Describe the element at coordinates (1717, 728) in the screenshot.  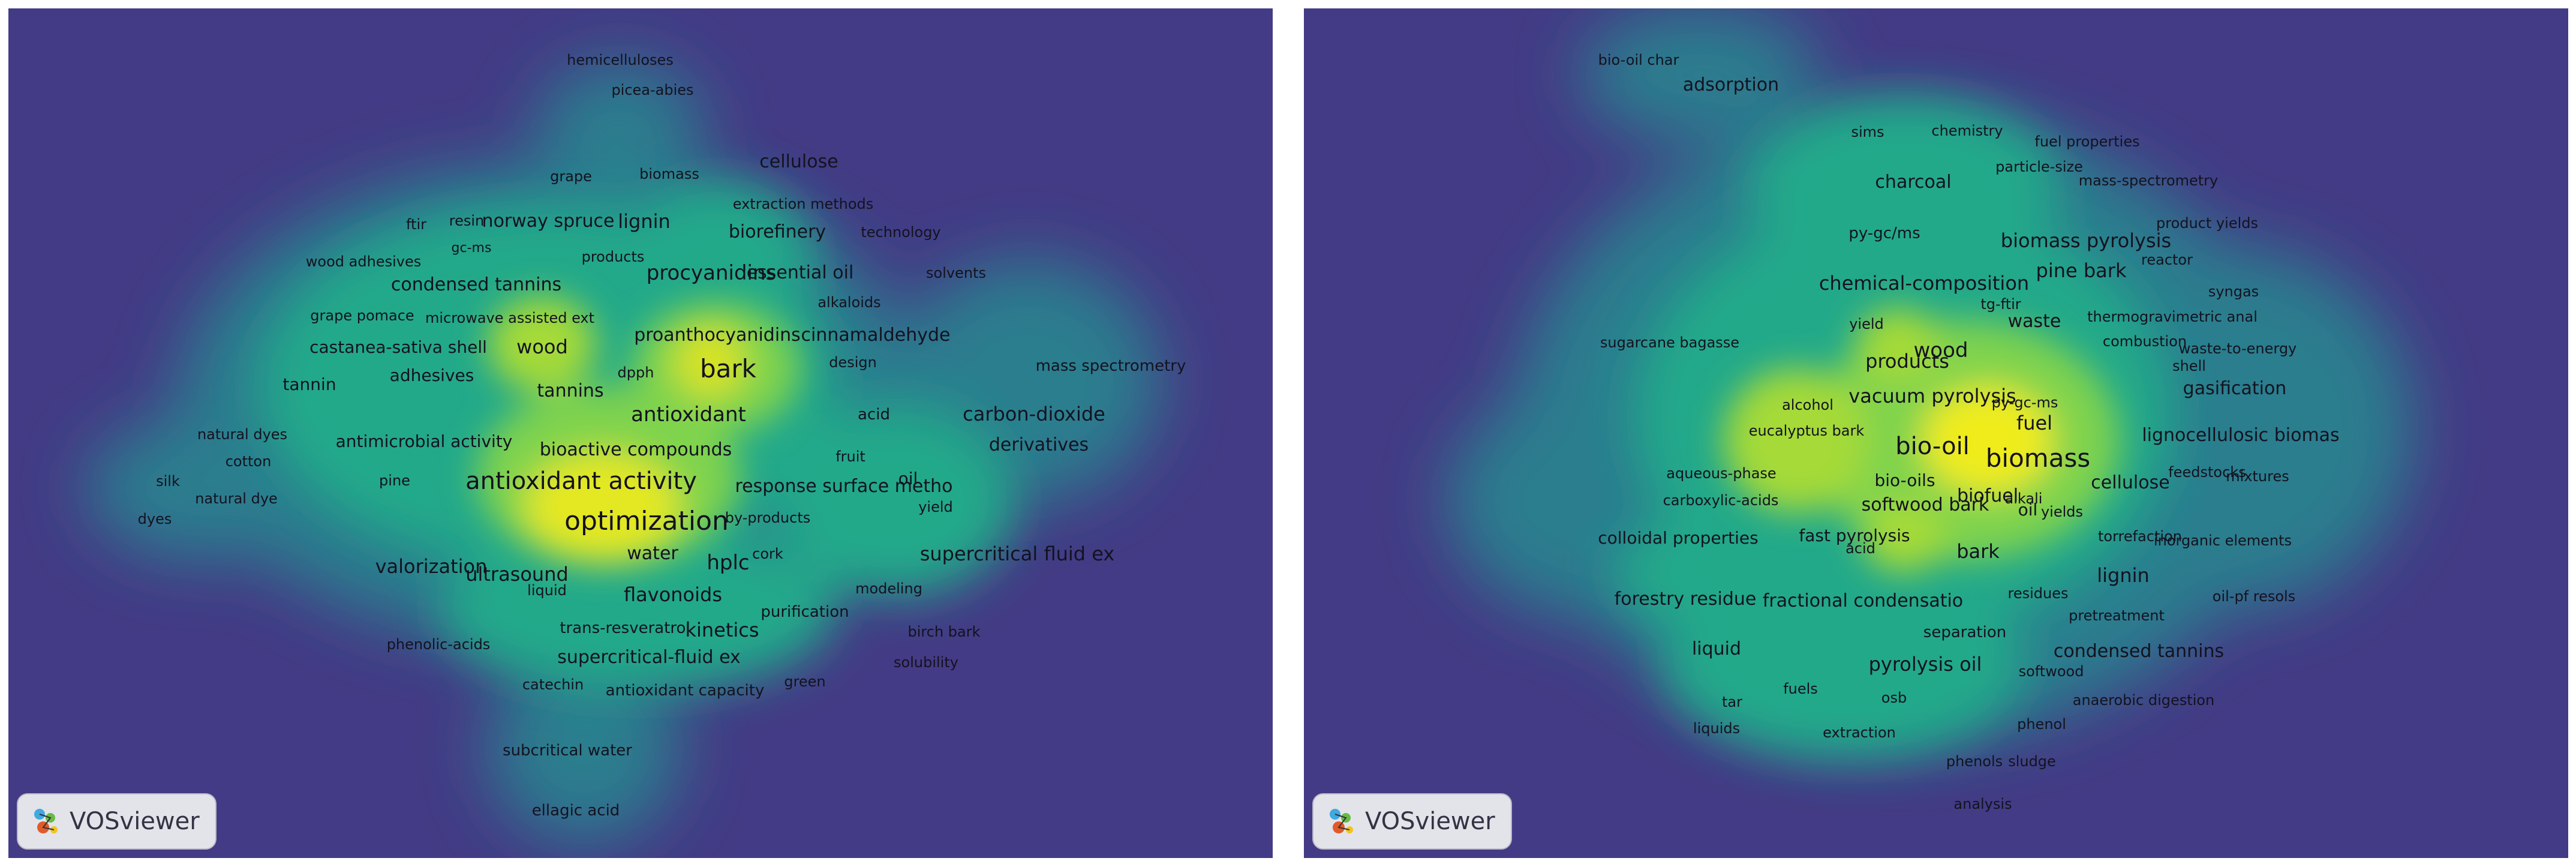
I see `term-label: liquids` at that location.